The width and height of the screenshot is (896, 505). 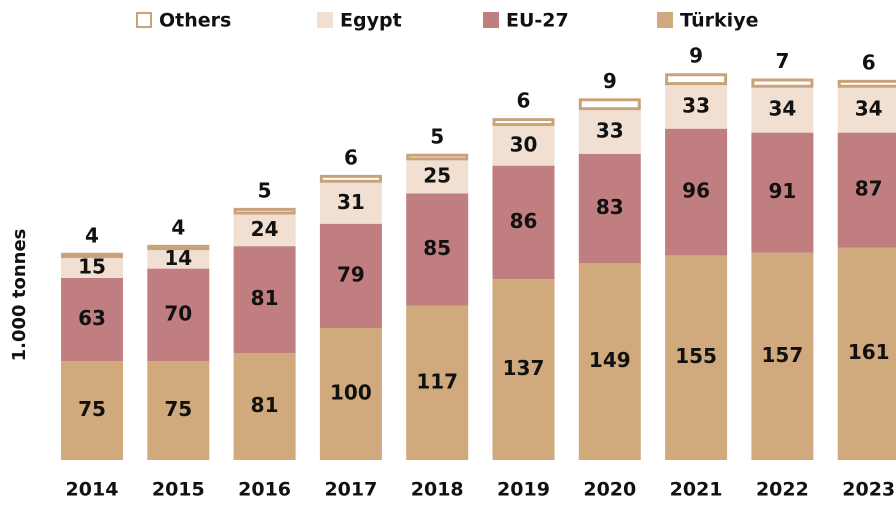 What do you see at coordinates (782, 61) in the screenshot?
I see `data-label: 7` at bounding box center [782, 61].